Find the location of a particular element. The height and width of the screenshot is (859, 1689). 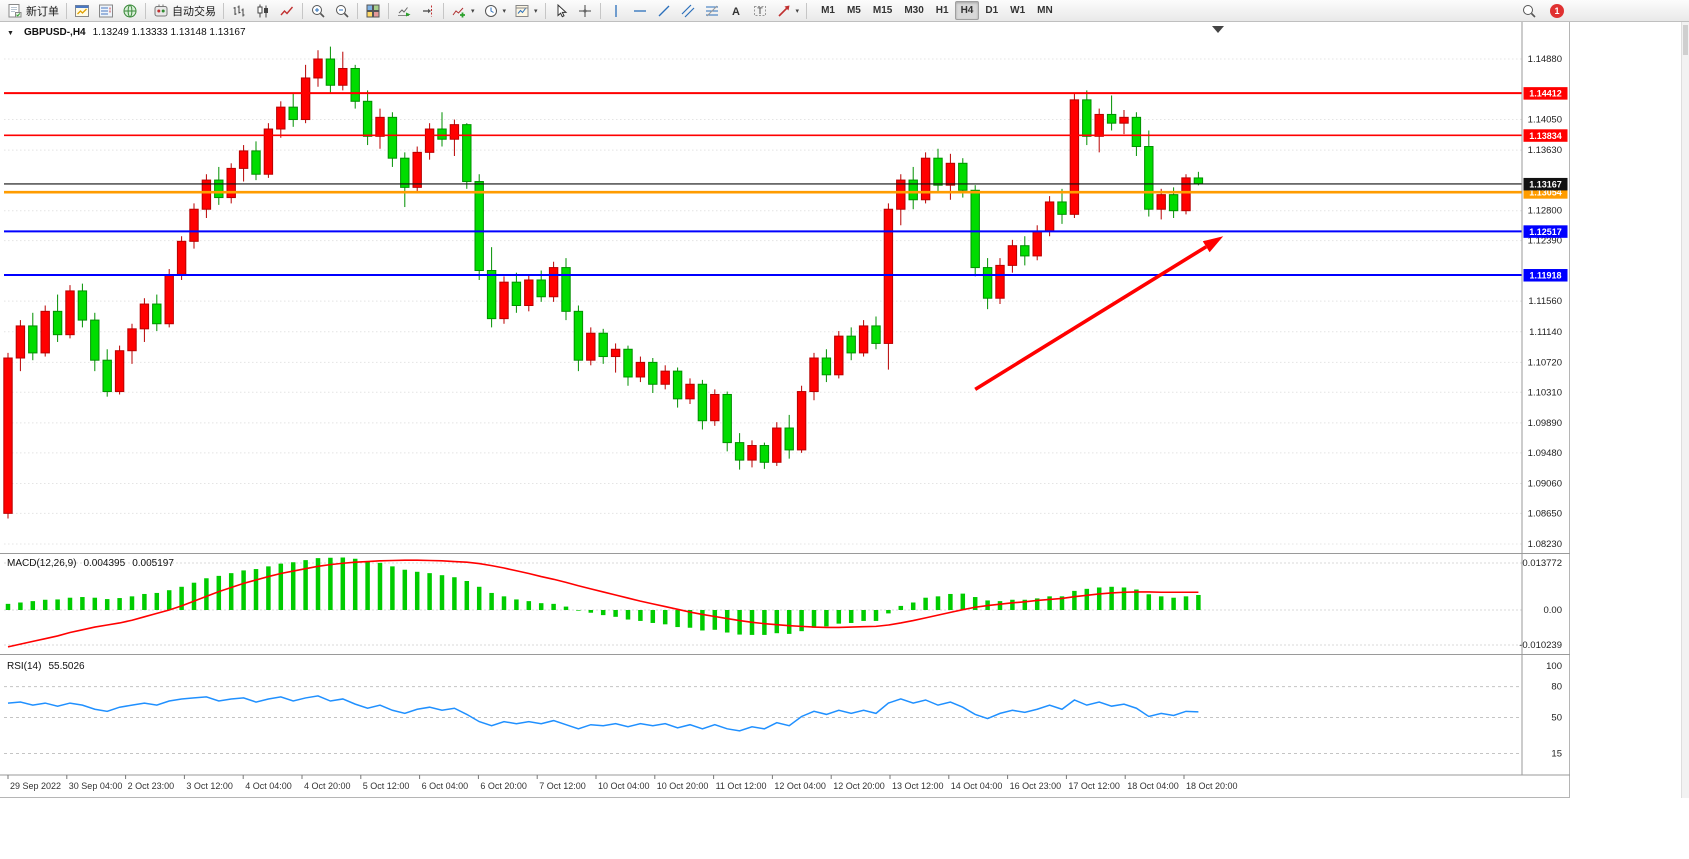

line-chart-button is located at coordinates (287, 10).